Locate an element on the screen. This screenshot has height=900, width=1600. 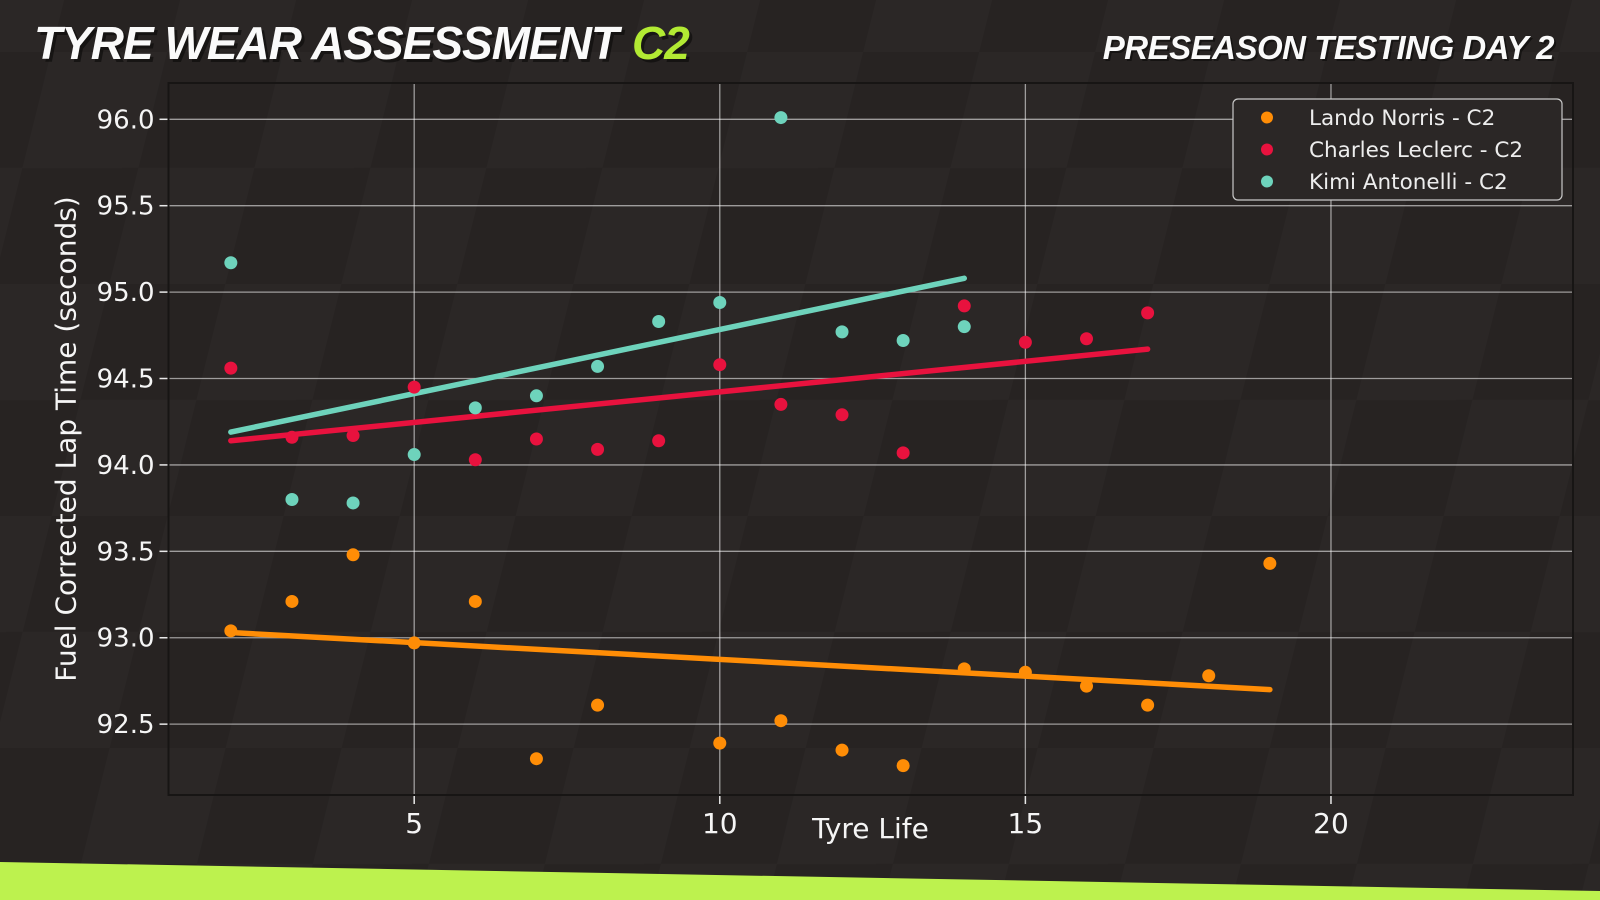
y-tick-label: 95.5 is located at coordinates (126, 207).